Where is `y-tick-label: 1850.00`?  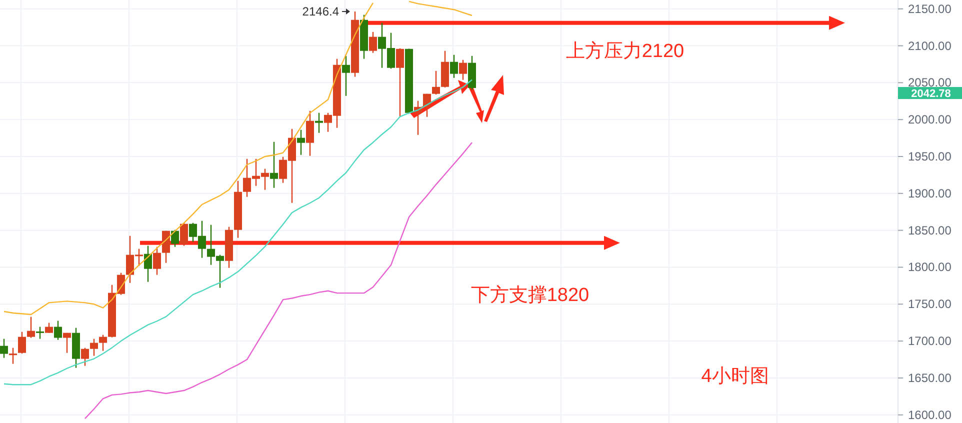
y-tick-label: 1850.00 is located at coordinates (930, 230).